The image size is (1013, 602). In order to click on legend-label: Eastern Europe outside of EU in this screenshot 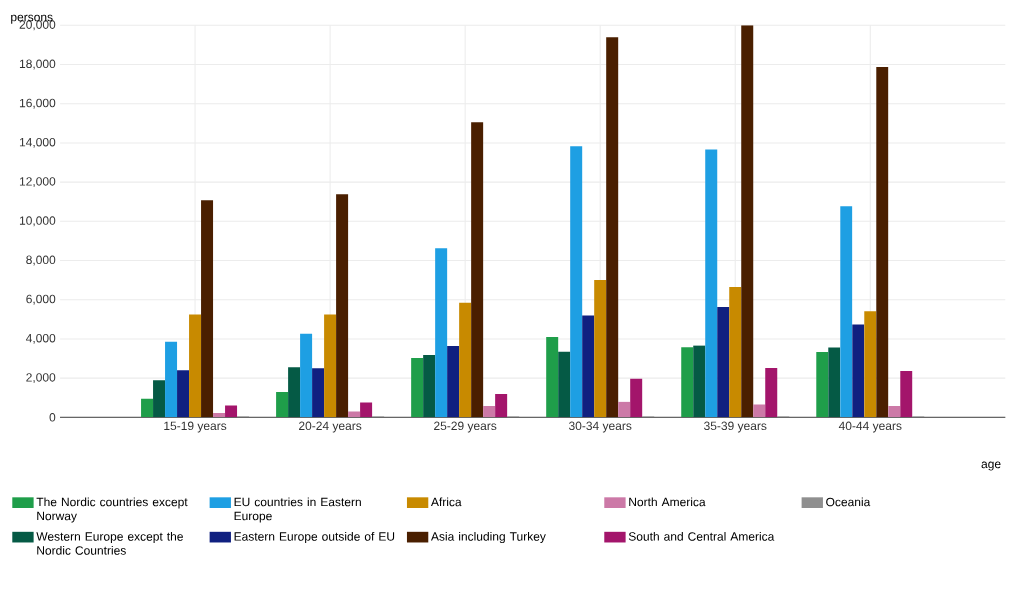, I will do `click(314, 537)`.